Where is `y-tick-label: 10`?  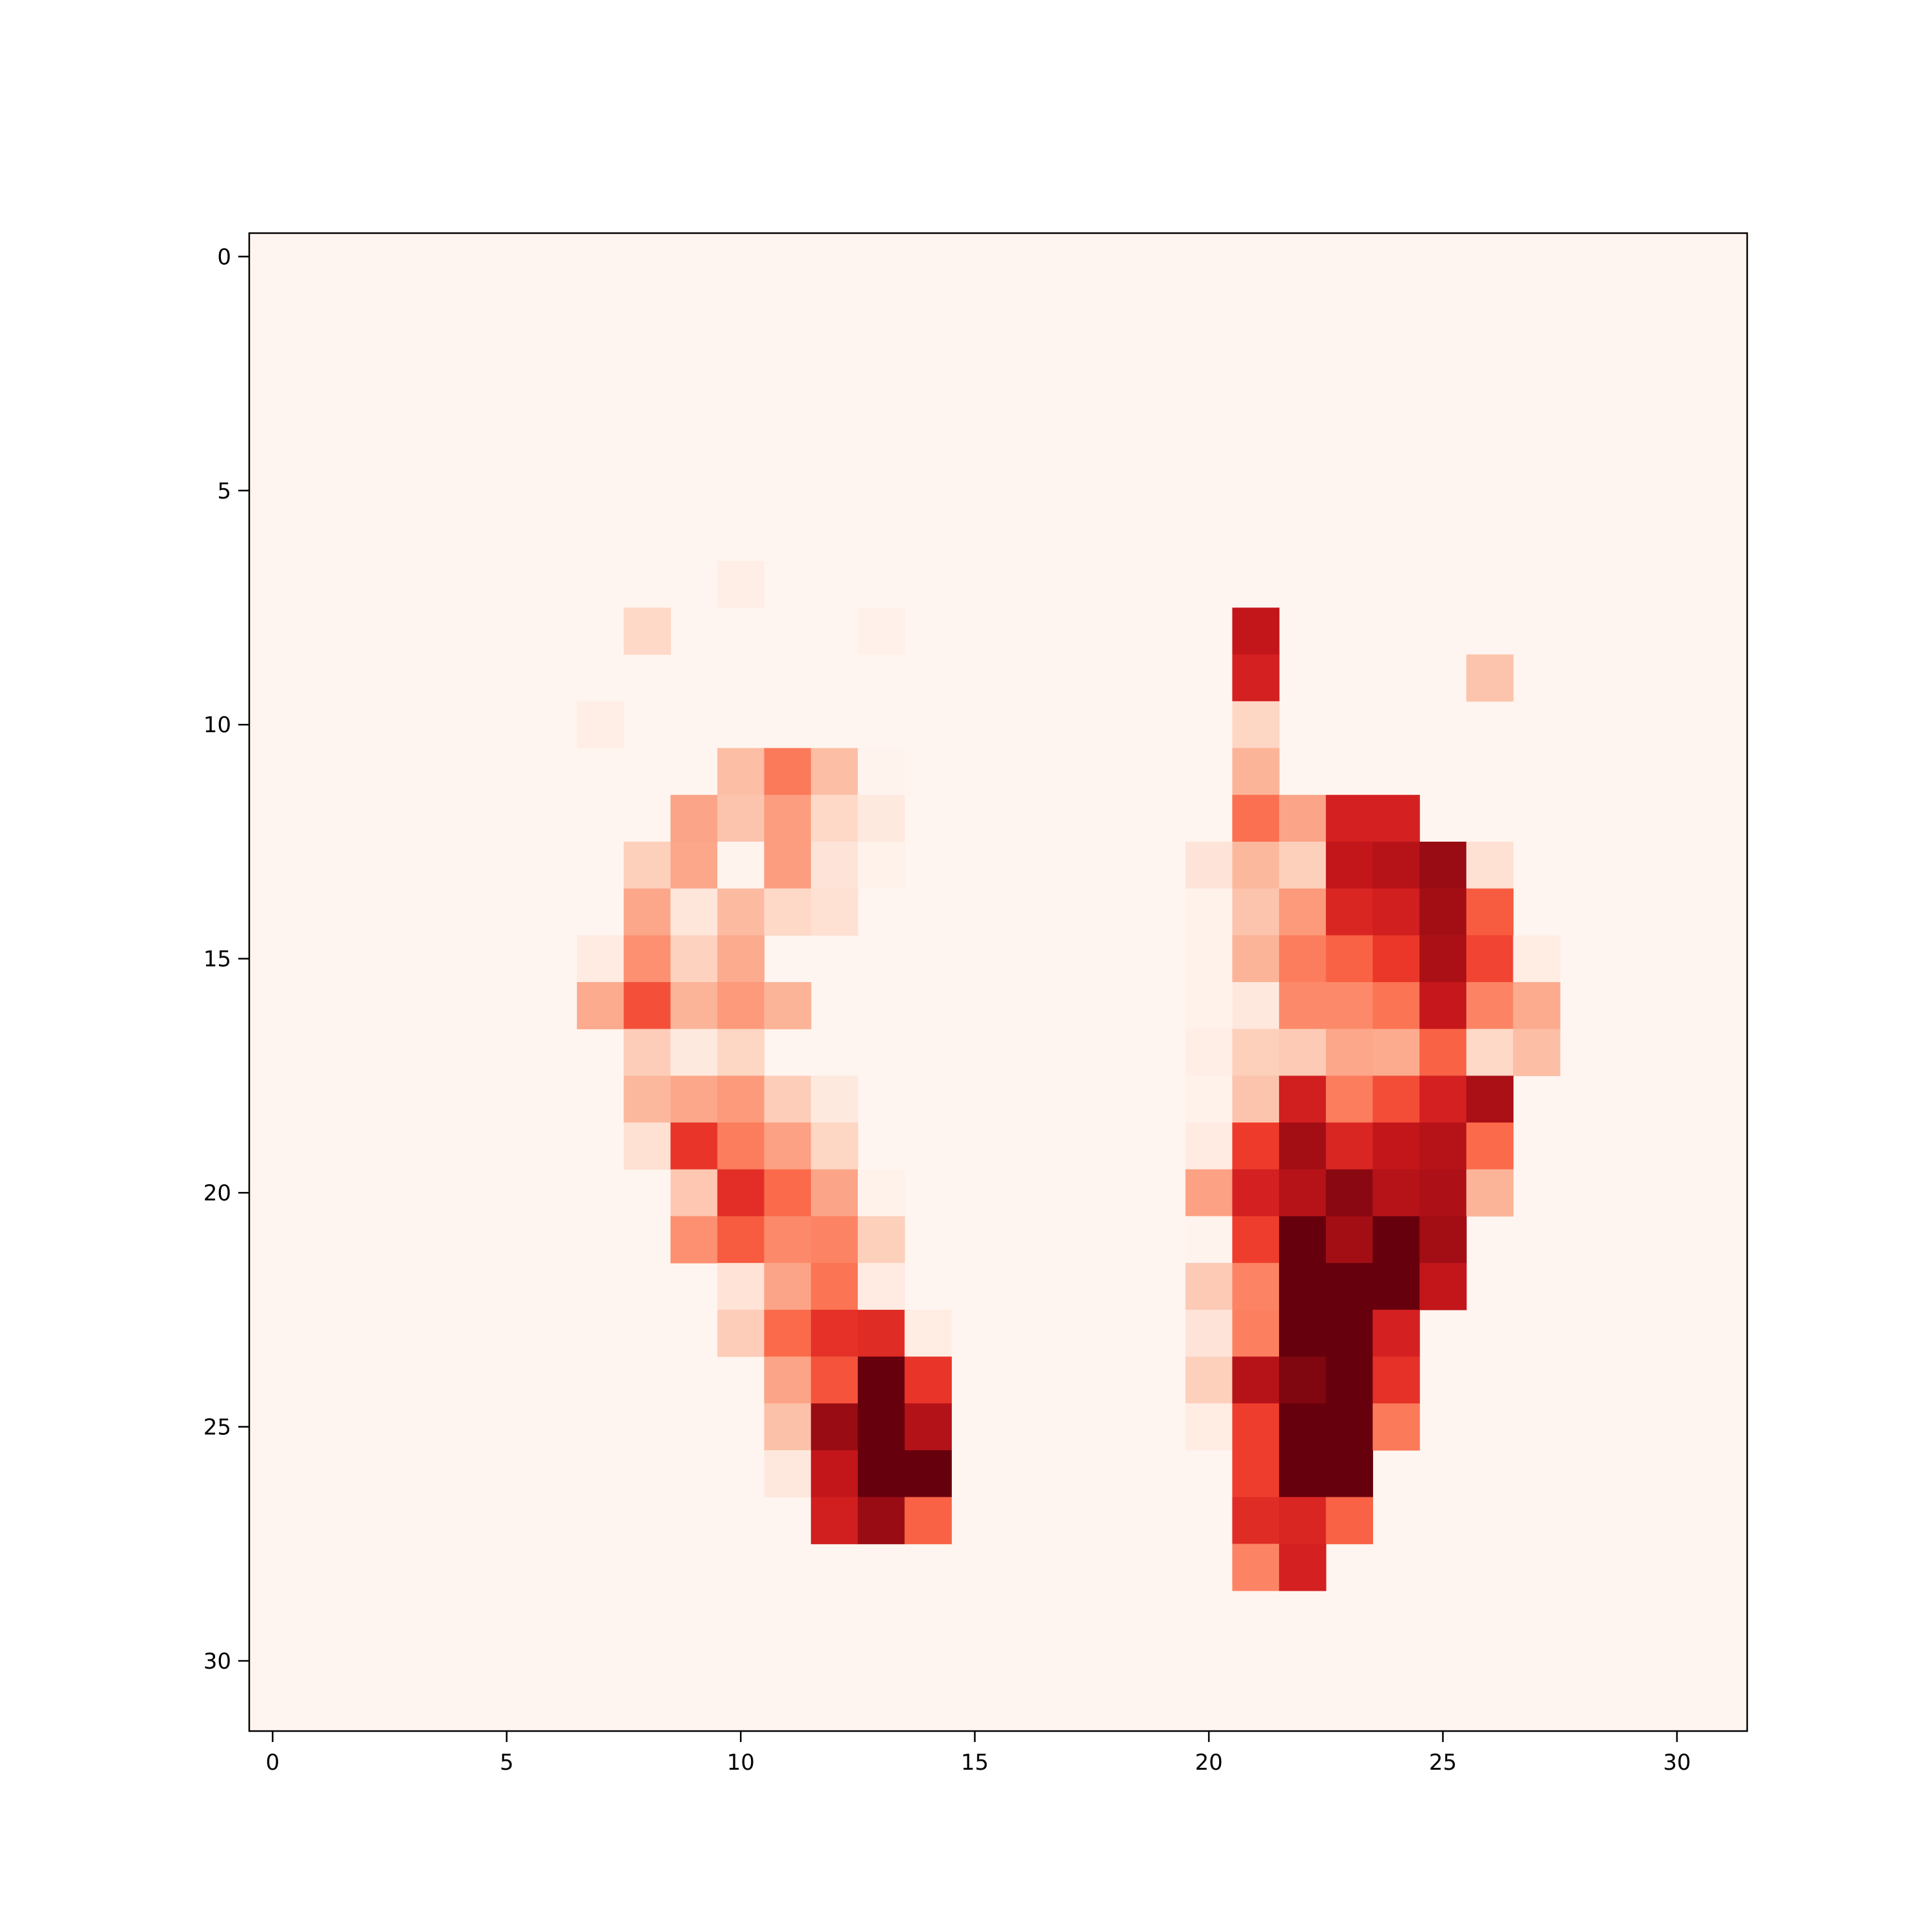 y-tick-label: 10 is located at coordinates (217, 725).